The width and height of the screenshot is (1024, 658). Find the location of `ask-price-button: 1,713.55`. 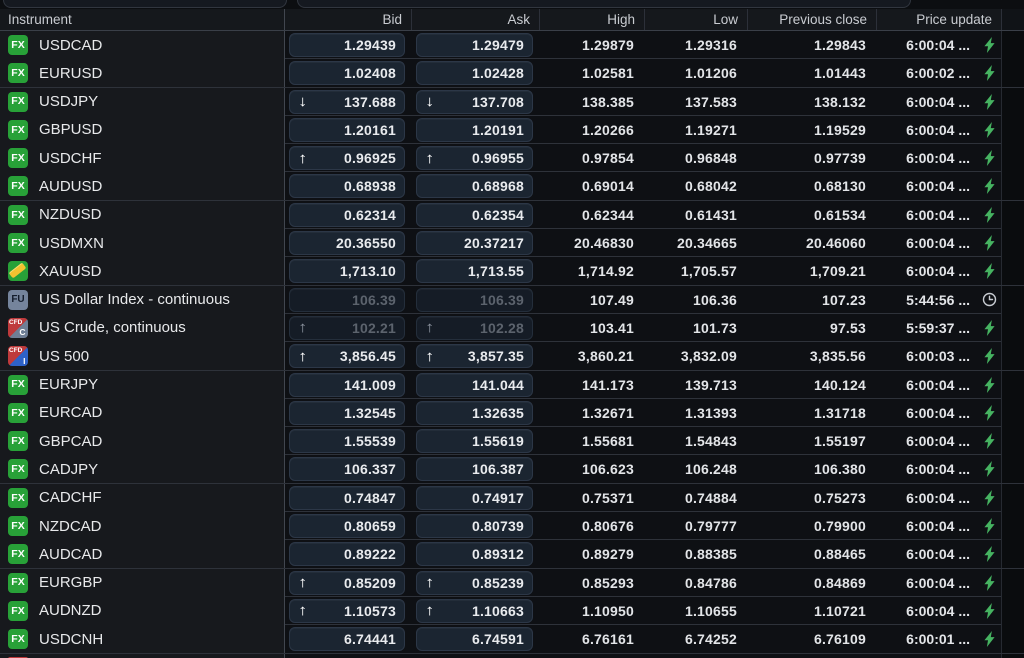

ask-price-button: 1,713.55 is located at coordinates (474, 271).